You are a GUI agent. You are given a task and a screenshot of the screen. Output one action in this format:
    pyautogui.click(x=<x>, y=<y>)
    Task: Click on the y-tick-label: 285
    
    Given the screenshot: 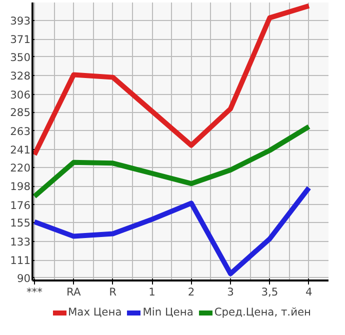 What is the action you would take?
    pyautogui.click(x=20, y=113)
    